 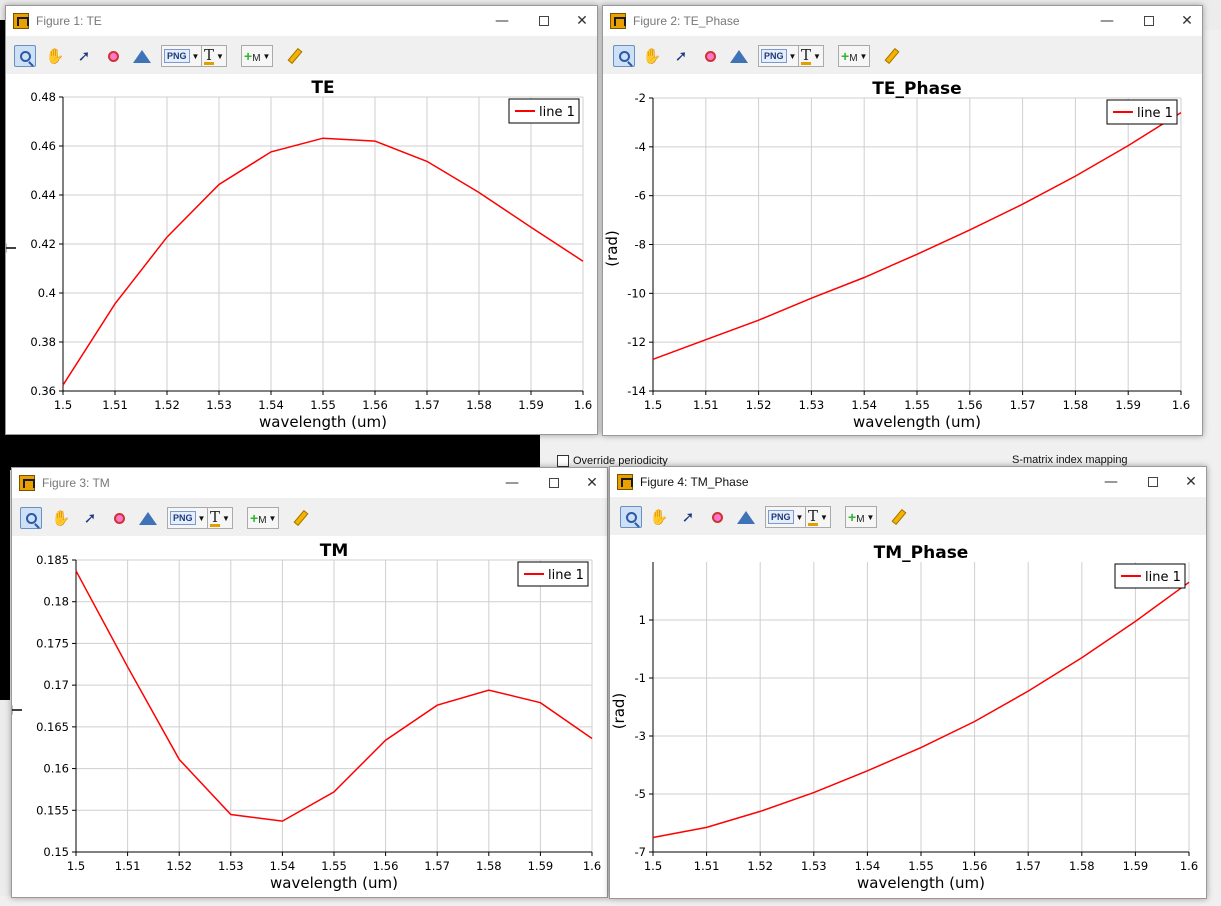 What do you see at coordinates (636, 293) in the screenshot?
I see `y-tick-label: -10` at bounding box center [636, 293].